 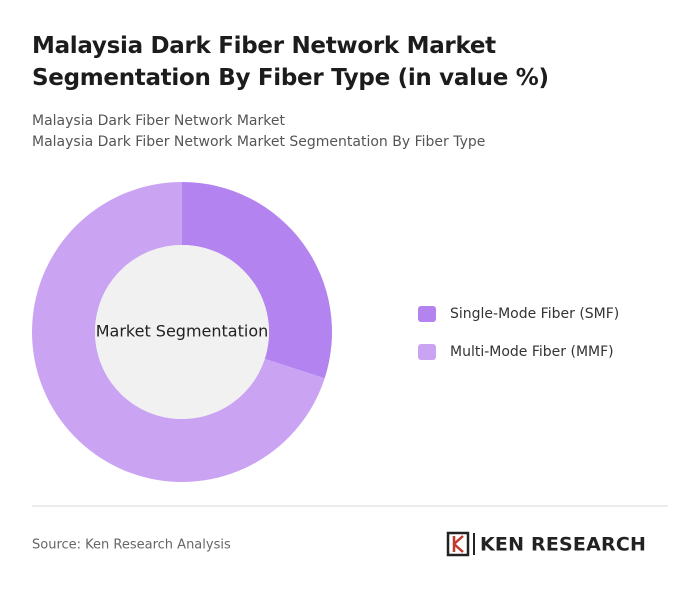 What do you see at coordinates (532, 352) in the screenshot?
I see `legend-label: Multi-Mode Fiber (MMF)` at bounding box center [532, 352].